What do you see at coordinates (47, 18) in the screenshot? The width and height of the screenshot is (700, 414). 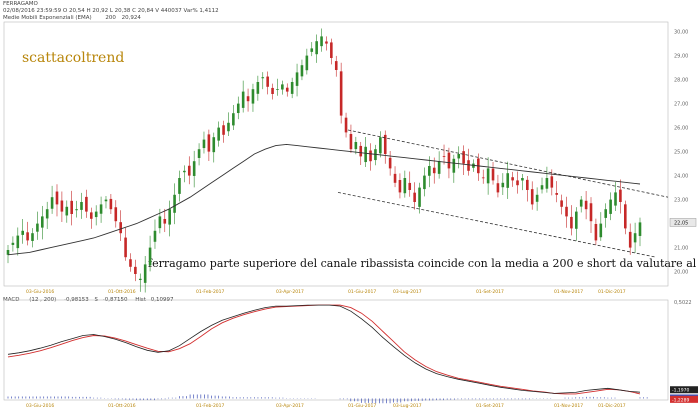 I see `ma-name: Medie Mobili Esponenziali (EMA)` at bounding box center [47, 18].